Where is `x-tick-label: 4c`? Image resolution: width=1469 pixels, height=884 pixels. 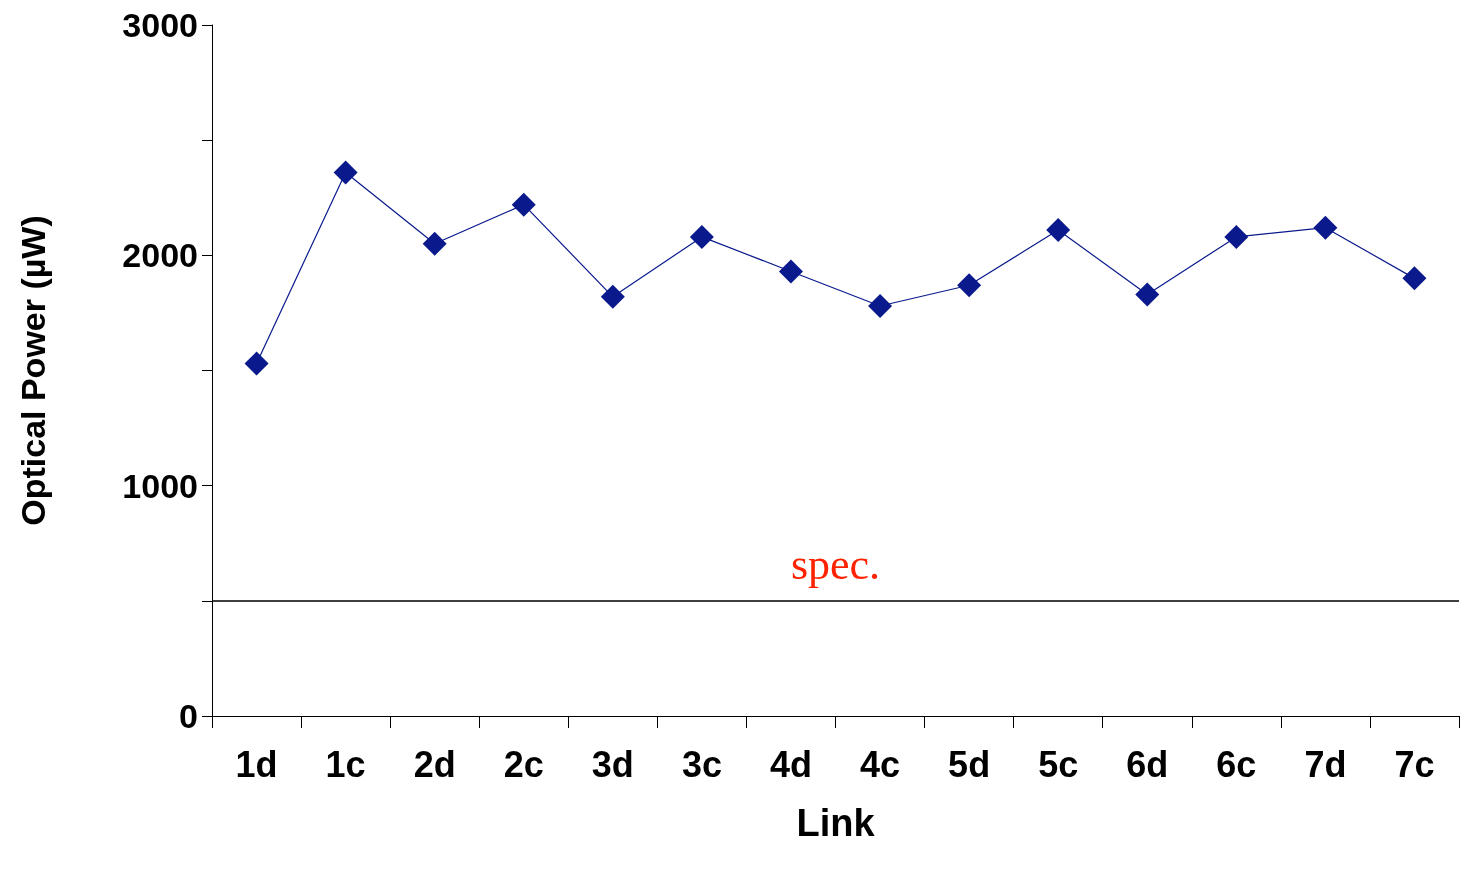
x-tick-label: 4c is located at coordinates (880, 764).